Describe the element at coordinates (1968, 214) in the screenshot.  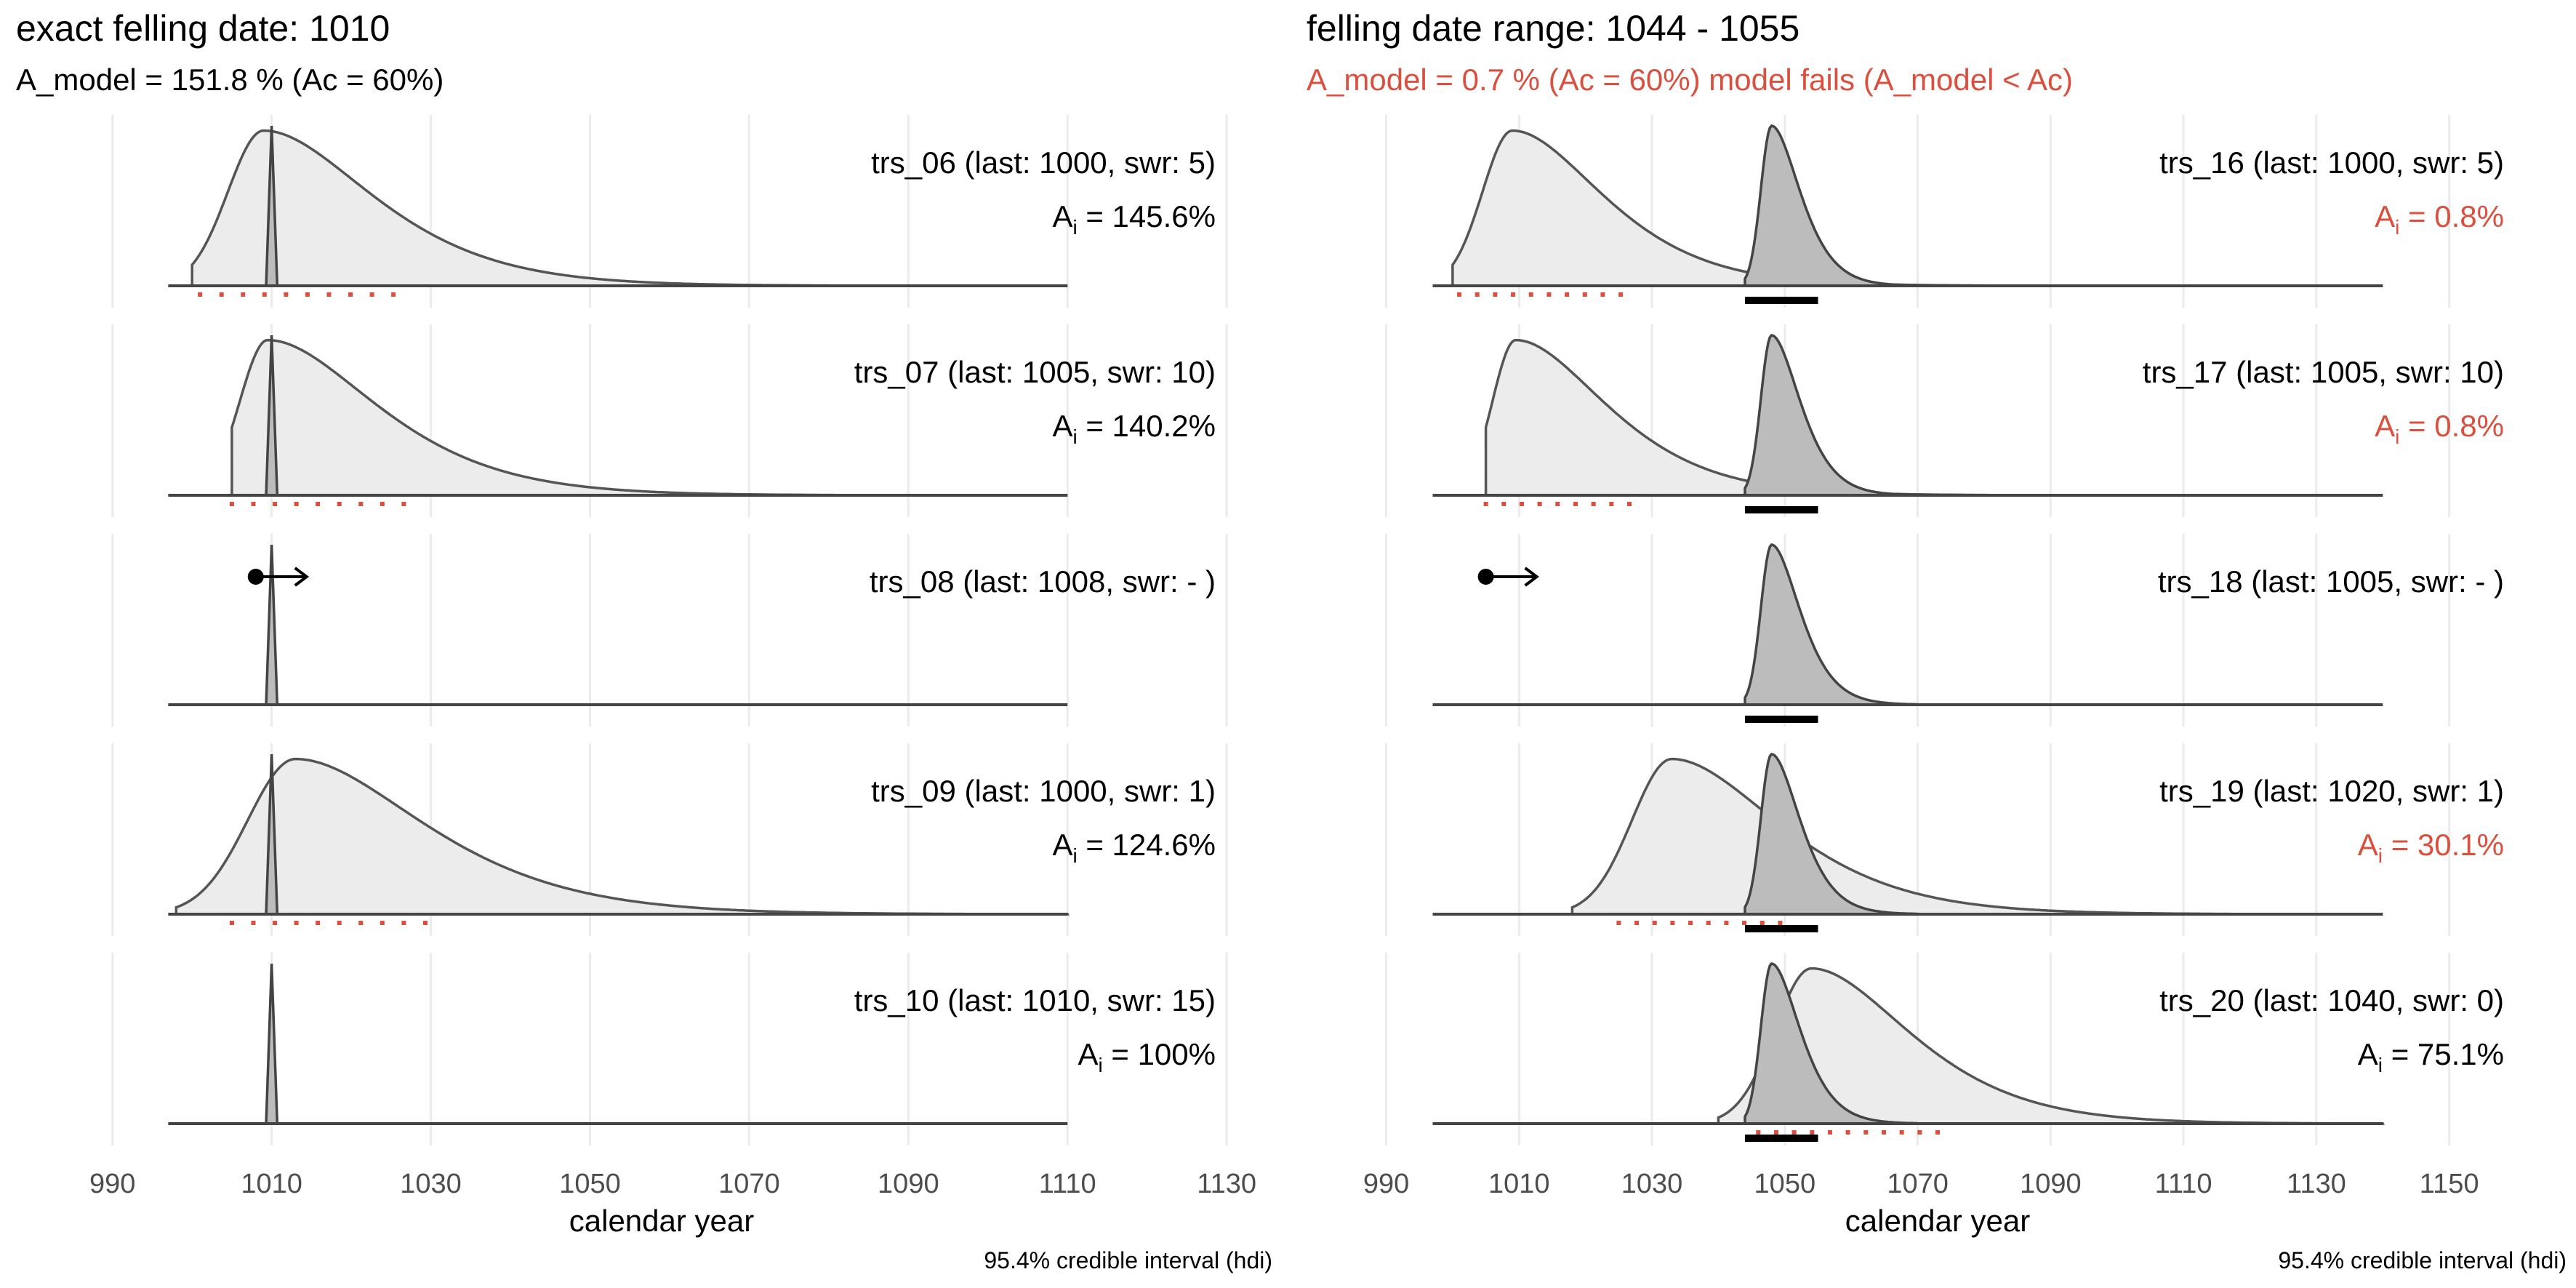
I see `panel-1: Ai = 0.8%` at that location.